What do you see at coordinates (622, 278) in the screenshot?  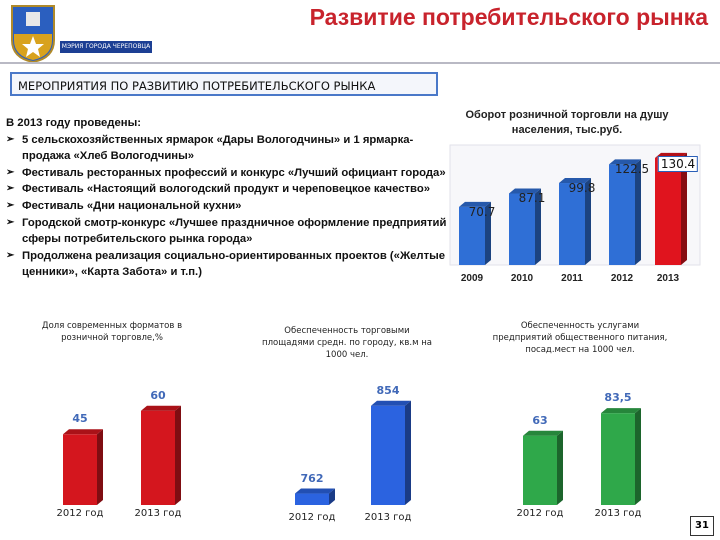 I see `x-tick-label: 2012` at bounding box center [622, 278].